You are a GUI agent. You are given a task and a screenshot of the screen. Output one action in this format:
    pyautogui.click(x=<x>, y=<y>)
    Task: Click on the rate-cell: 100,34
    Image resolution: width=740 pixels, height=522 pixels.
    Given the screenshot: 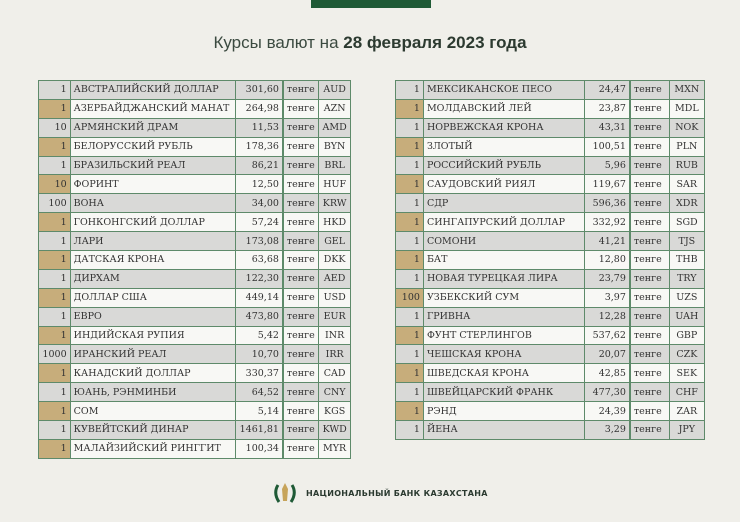 What is the action you would take?
    pyautogui.click(x=259, y=448)
    